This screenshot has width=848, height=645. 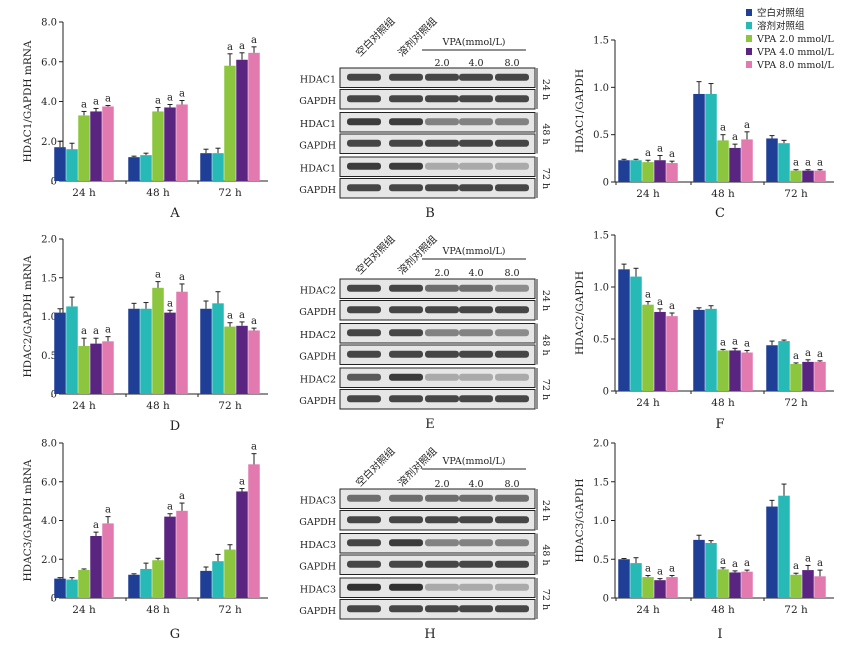 What do you see at coordinates (441, 273) in the screenshot?
I see `dose-label: 2.0` at bounding box center [441, 273].